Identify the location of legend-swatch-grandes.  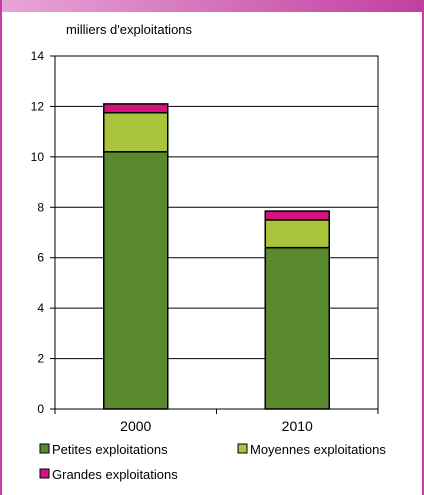
(44, 473).